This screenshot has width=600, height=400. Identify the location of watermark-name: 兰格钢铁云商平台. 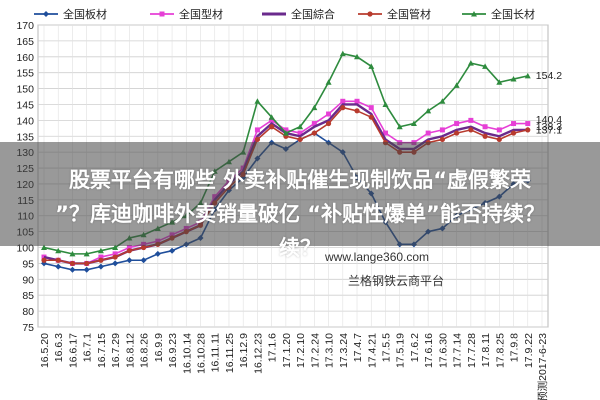
(396, 280).